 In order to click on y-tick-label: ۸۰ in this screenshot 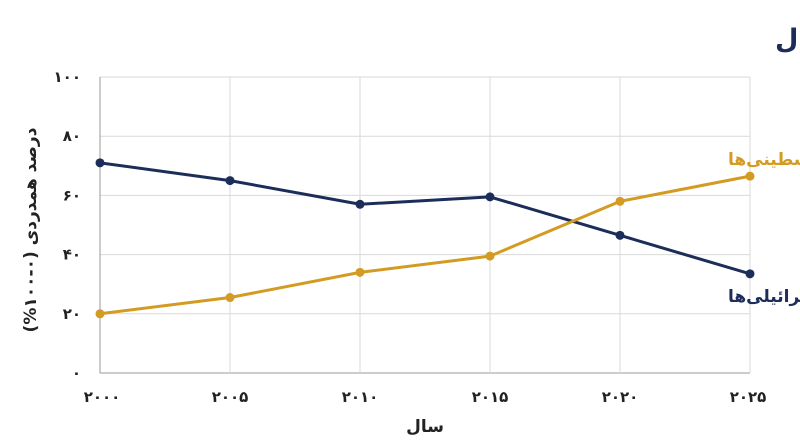, I will do `click(72, 136)`.